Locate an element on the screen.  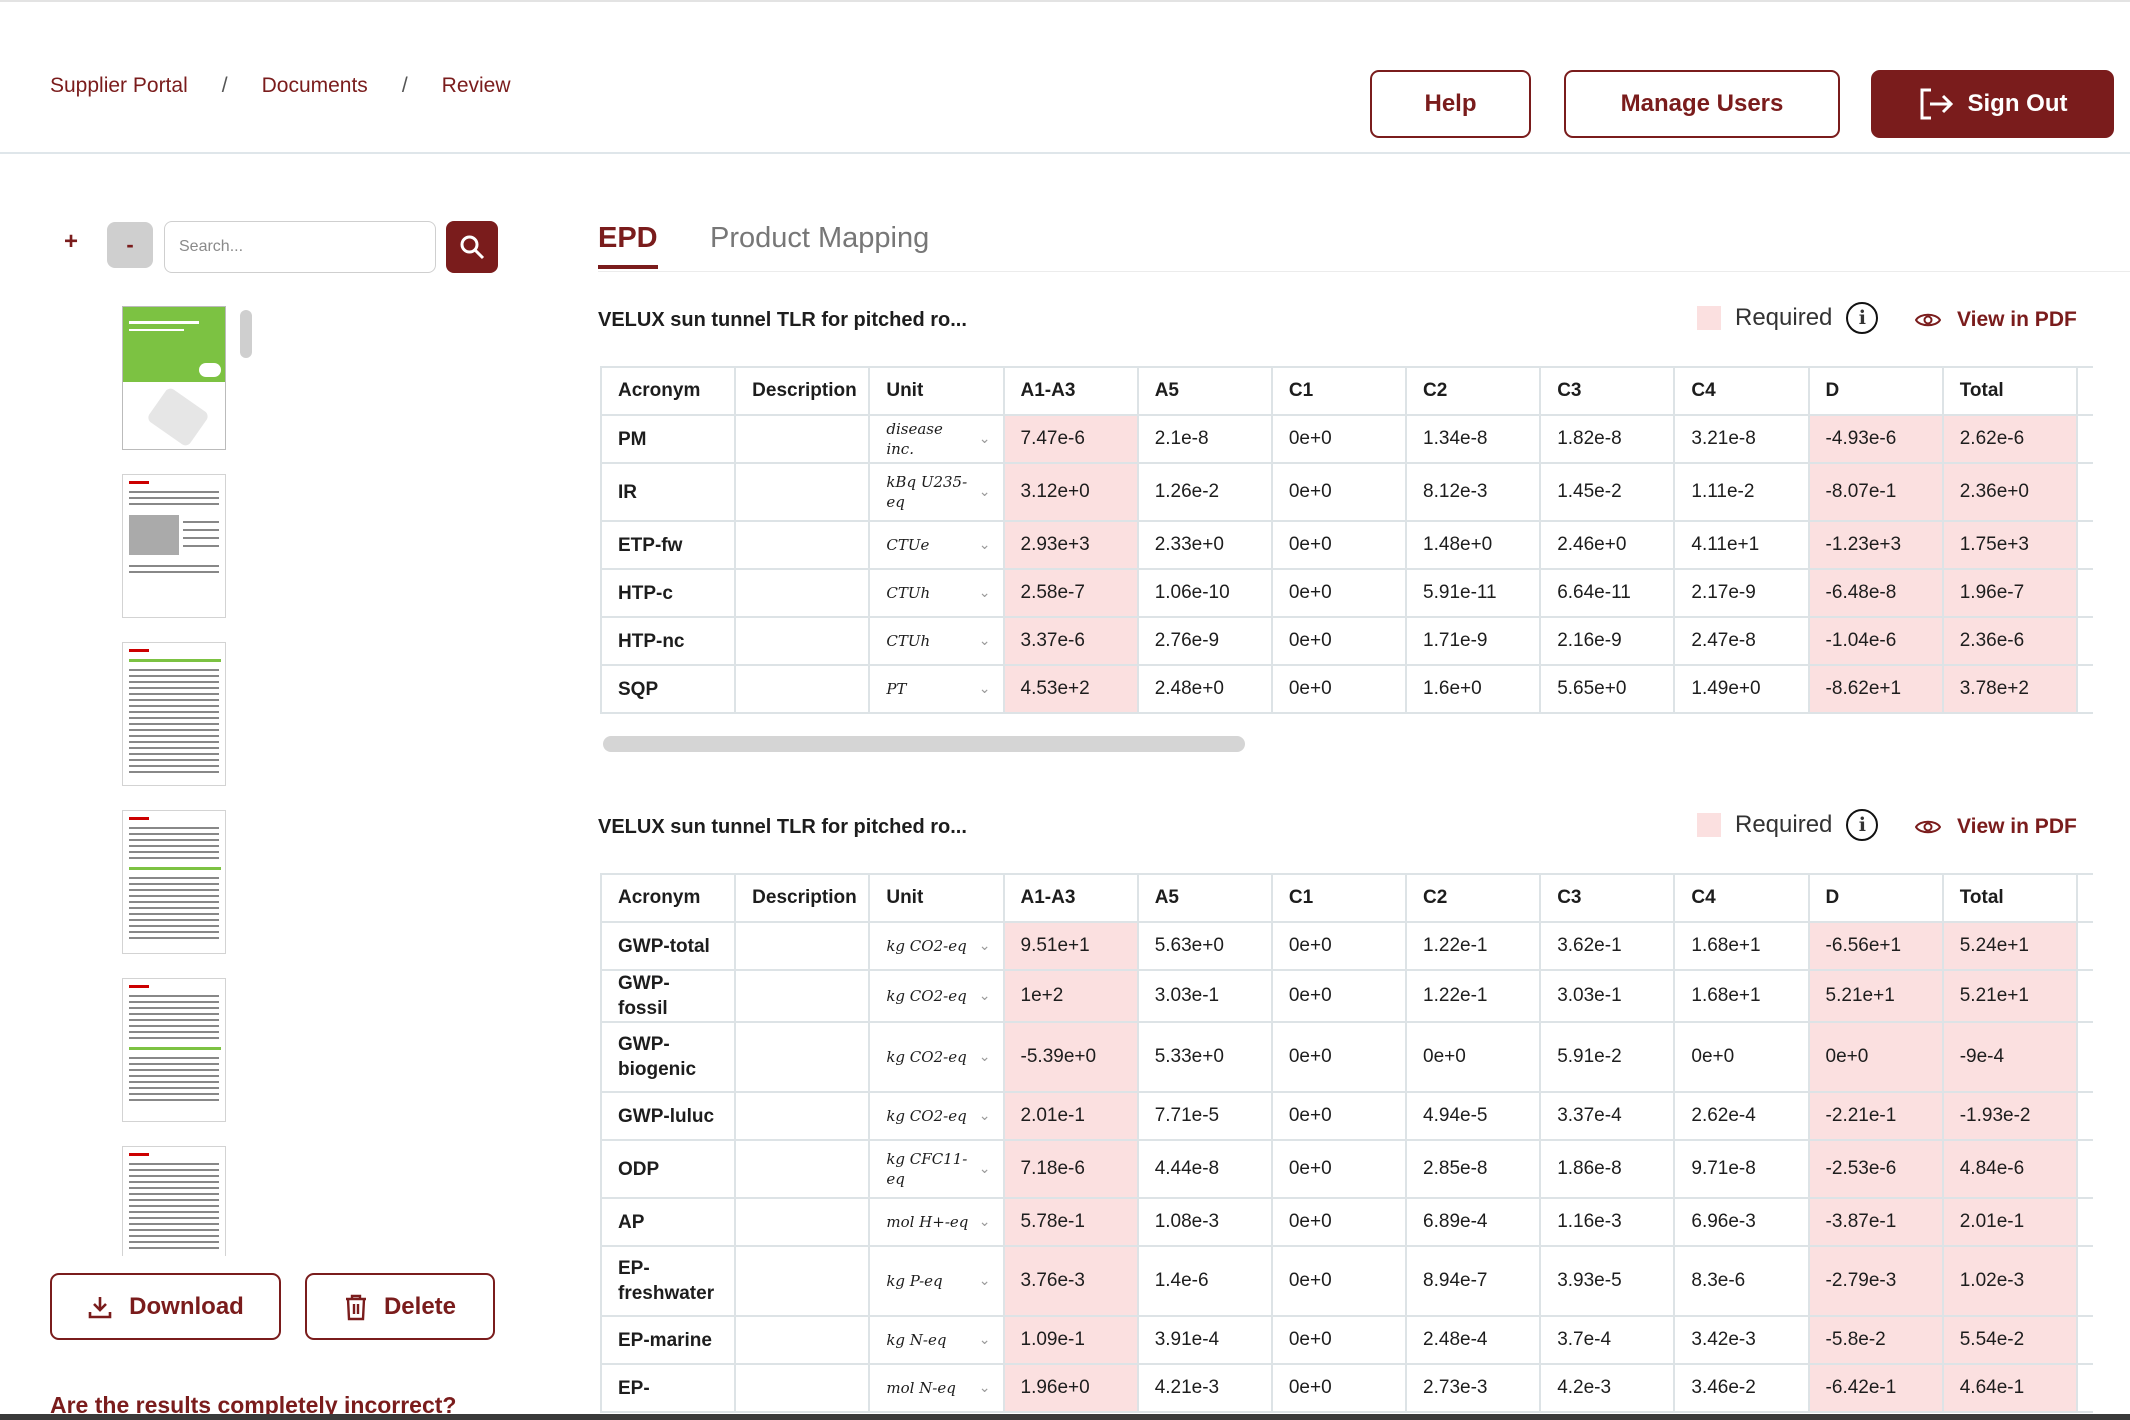
unit-select: disease inc. ⌄ is located at coordinates (936, 439).